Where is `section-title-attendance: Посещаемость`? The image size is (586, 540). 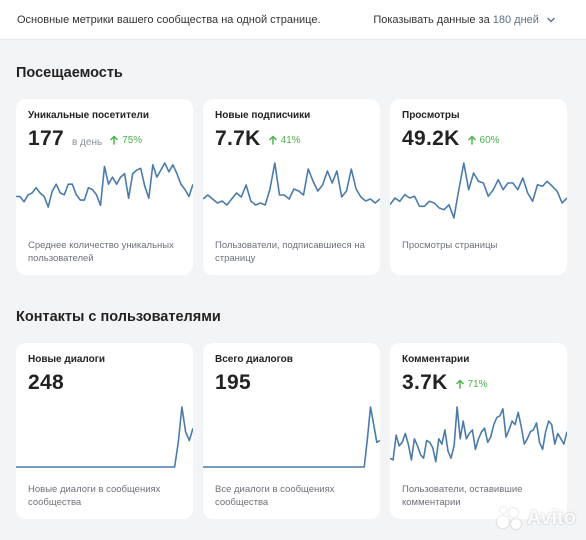 section-title-attendance: Посещаемость is located at coordinates (69, 73).